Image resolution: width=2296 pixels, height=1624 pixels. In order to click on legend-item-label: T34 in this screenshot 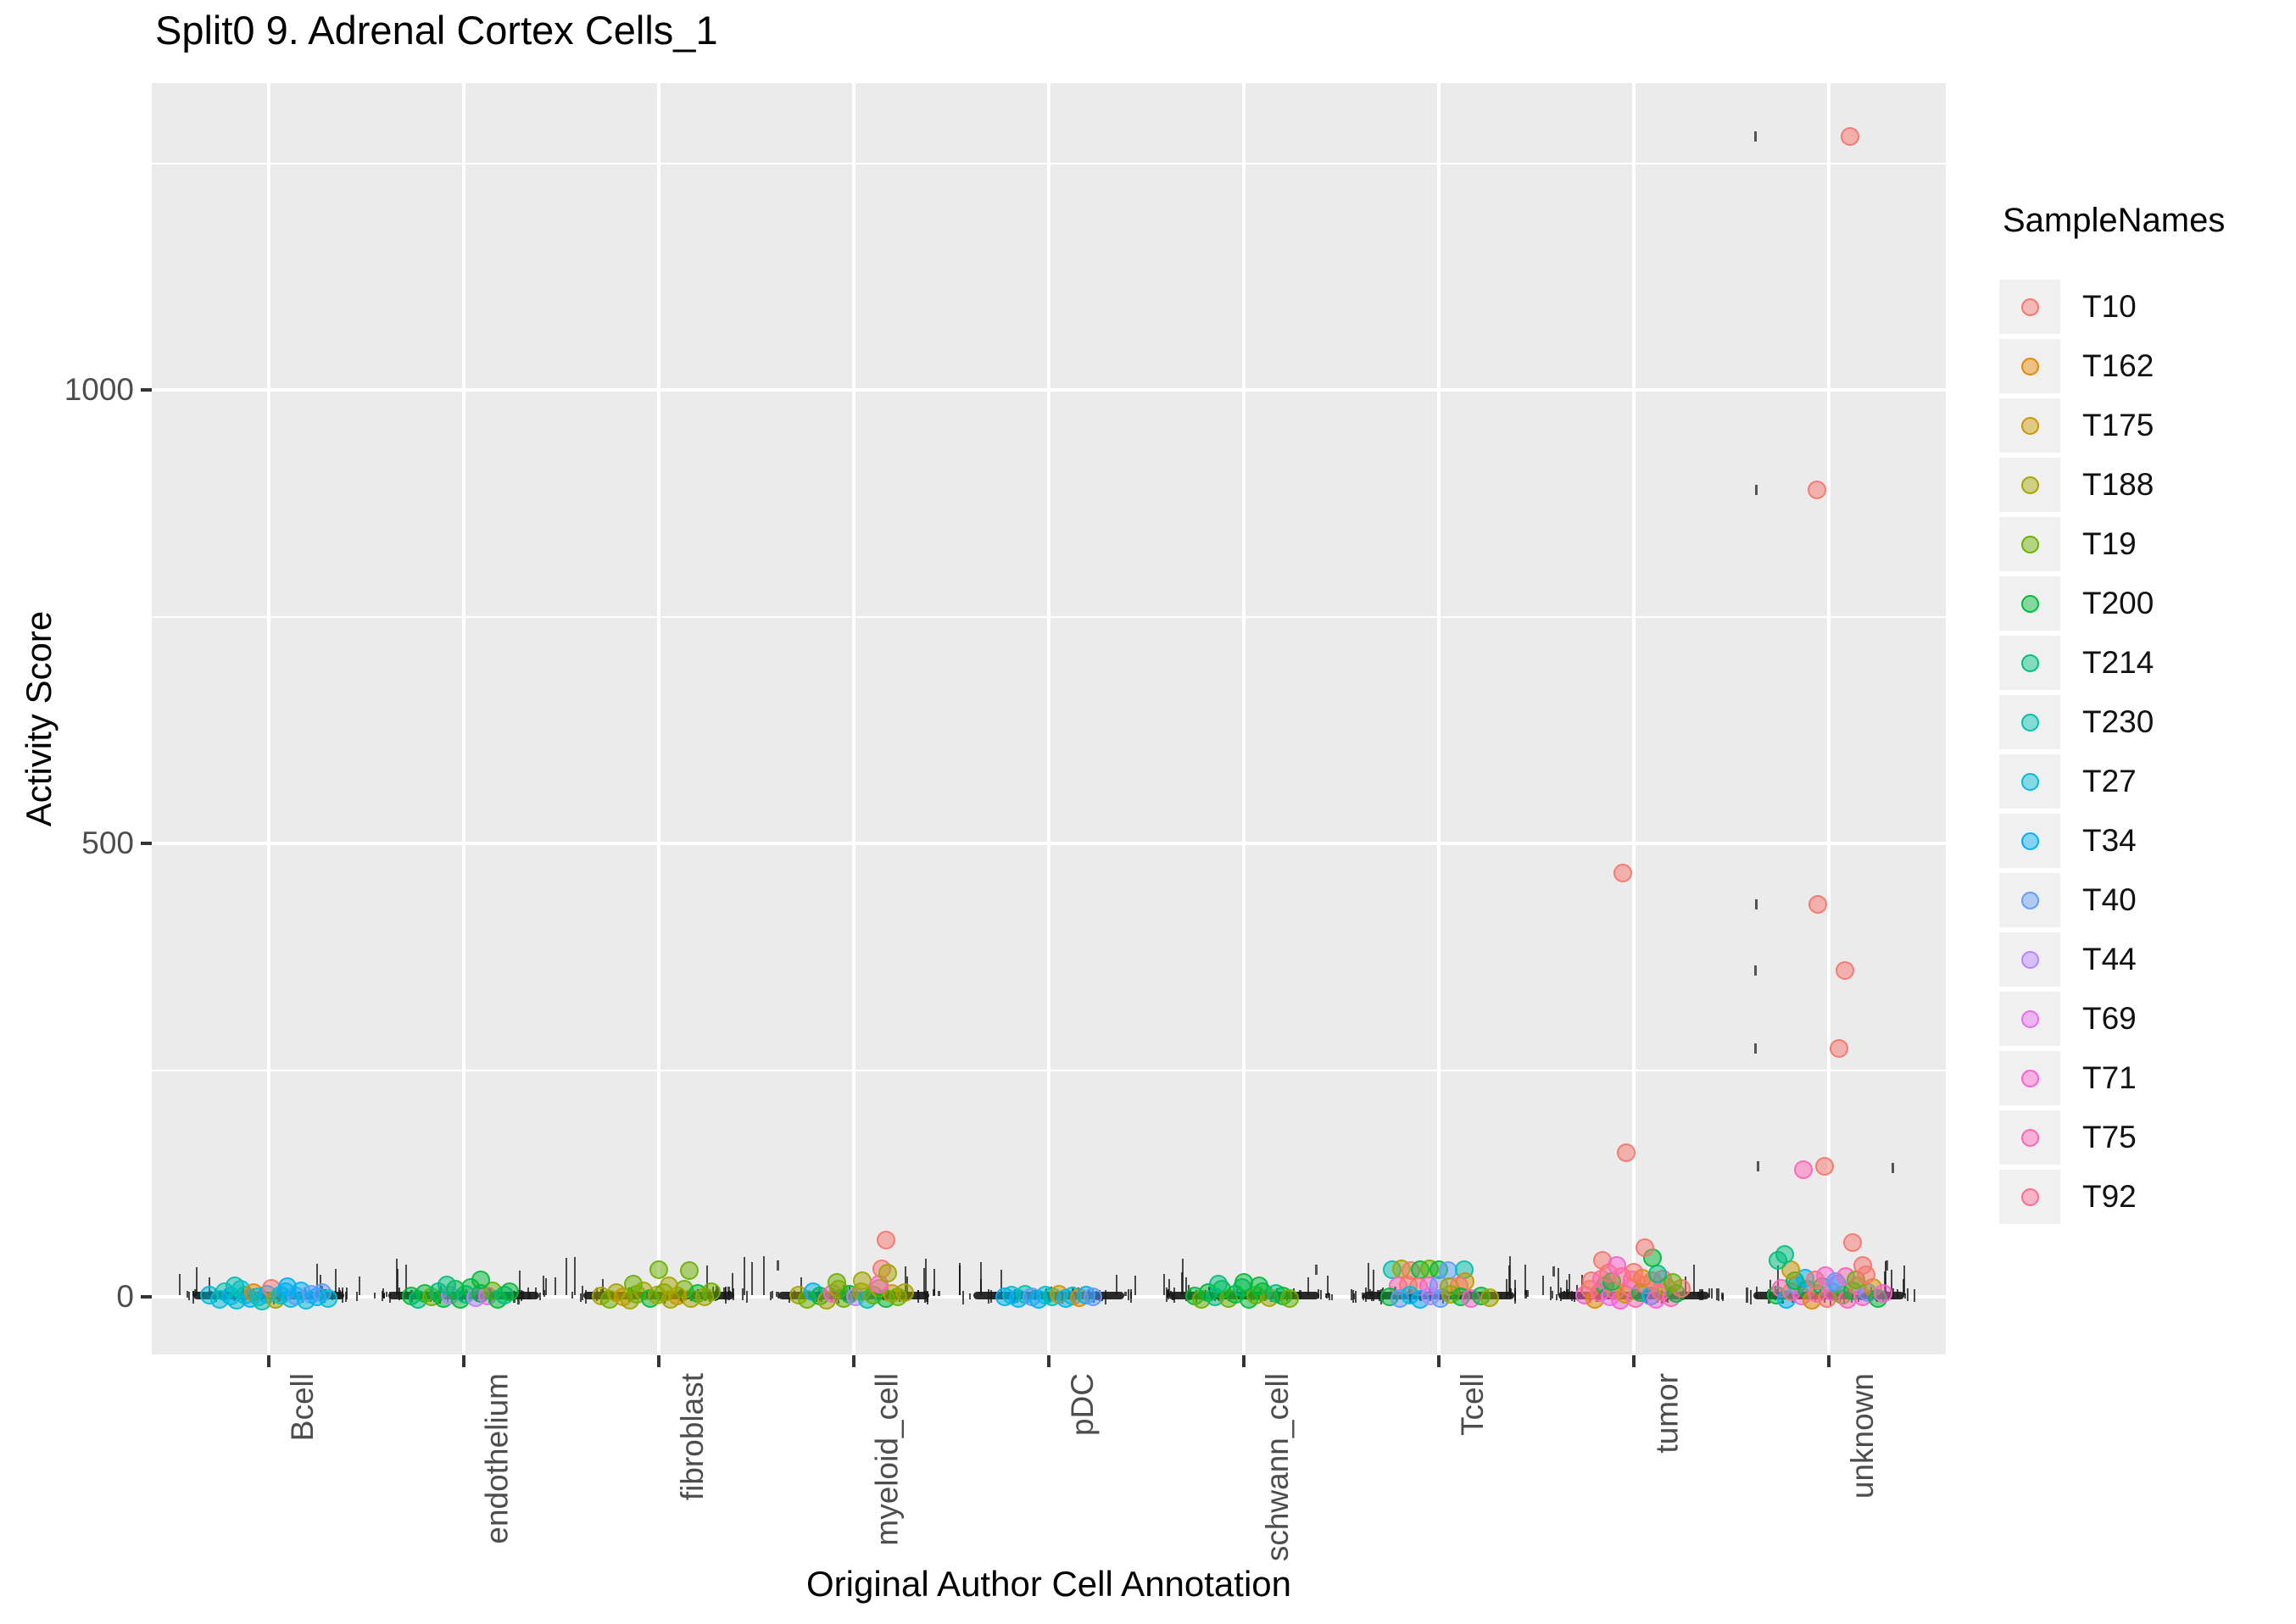, I will do `click(2109, 840)`.